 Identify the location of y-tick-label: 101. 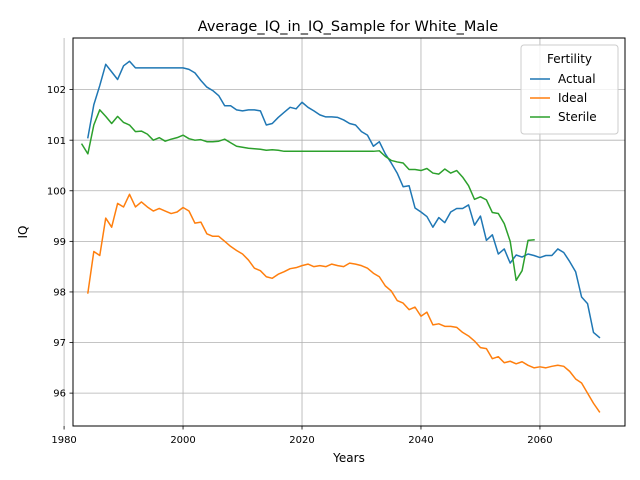
(56, 141).